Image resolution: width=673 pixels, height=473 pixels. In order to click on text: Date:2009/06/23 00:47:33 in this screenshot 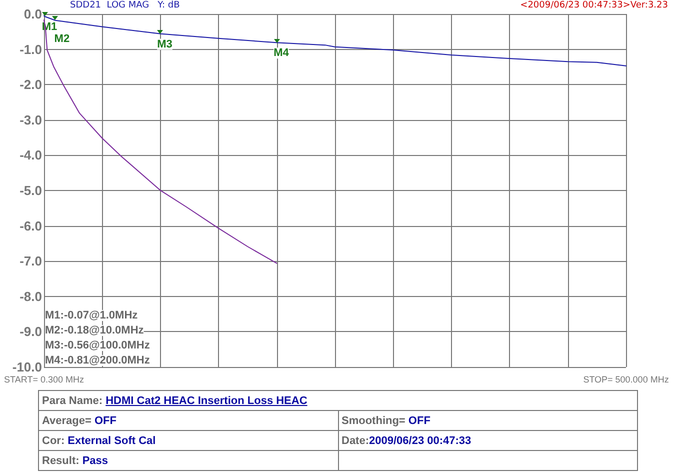, I will do `click(488, 440)`.